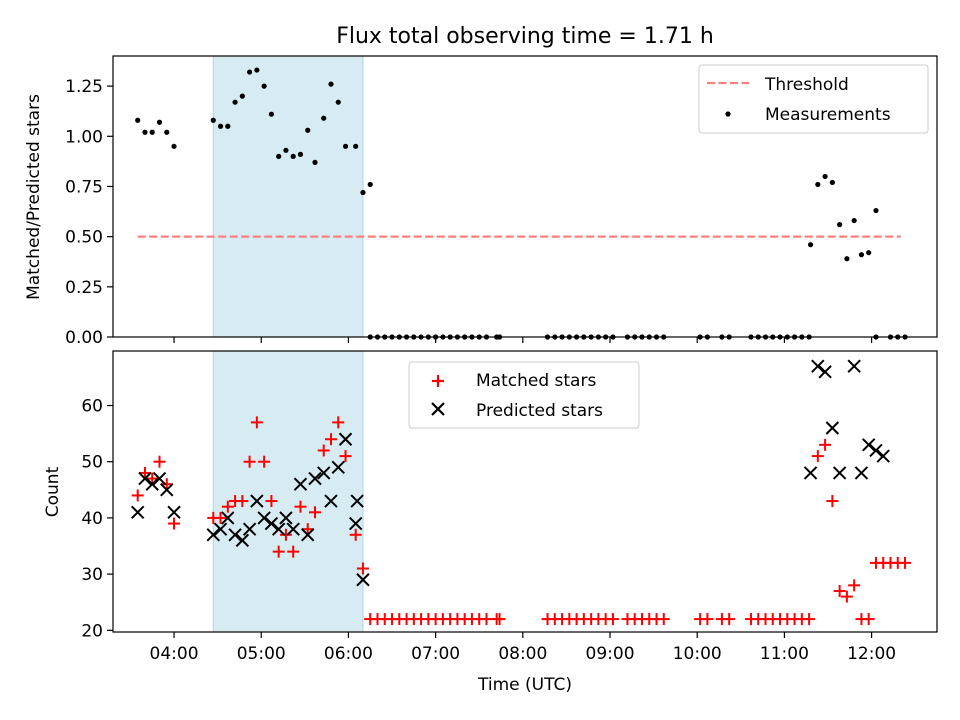 The width and height of the screenshot is (960, 720). What do you see at coordinates (806, 85) in the screenshot?
I see `threshold-legend-label: Threshold` at bounding box center [806, 85].